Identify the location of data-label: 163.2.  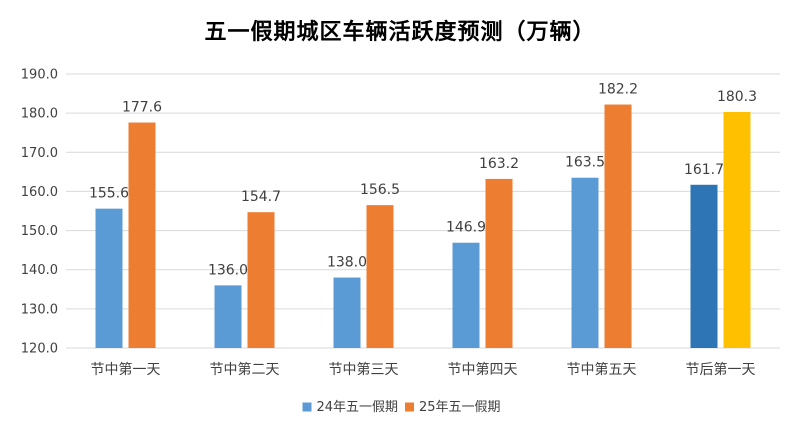
(499, 164).